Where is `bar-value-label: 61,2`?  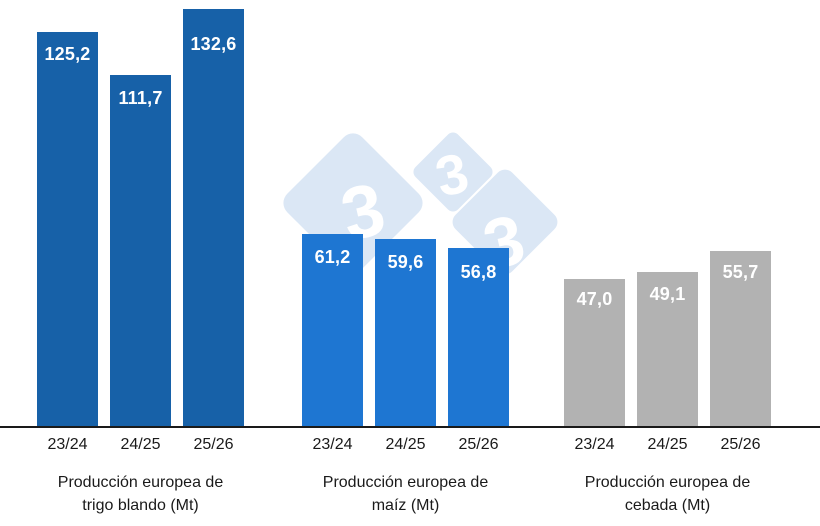
bar-value-label: 61,2 is located at coordinates (332, 257).